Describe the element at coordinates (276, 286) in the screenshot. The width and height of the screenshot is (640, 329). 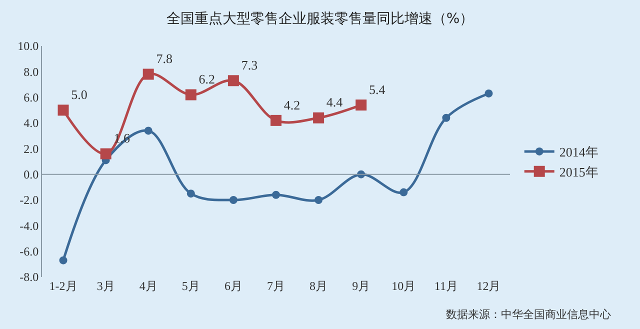
I see `x-tick-label: 7月` at that location.